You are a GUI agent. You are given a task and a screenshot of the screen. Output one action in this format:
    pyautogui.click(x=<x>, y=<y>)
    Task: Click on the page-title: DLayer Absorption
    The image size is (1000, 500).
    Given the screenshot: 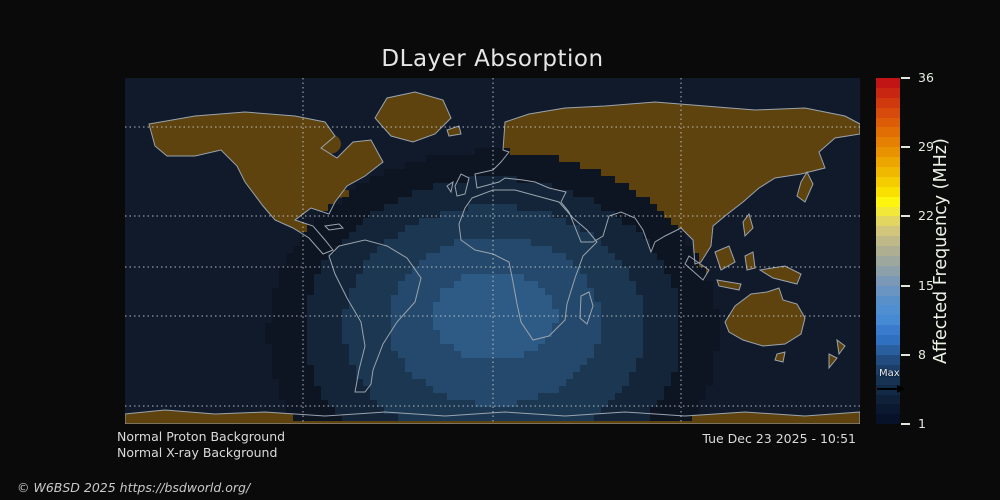 What is the action you would take?
    pyautogui.click(x=492, y=59)
    